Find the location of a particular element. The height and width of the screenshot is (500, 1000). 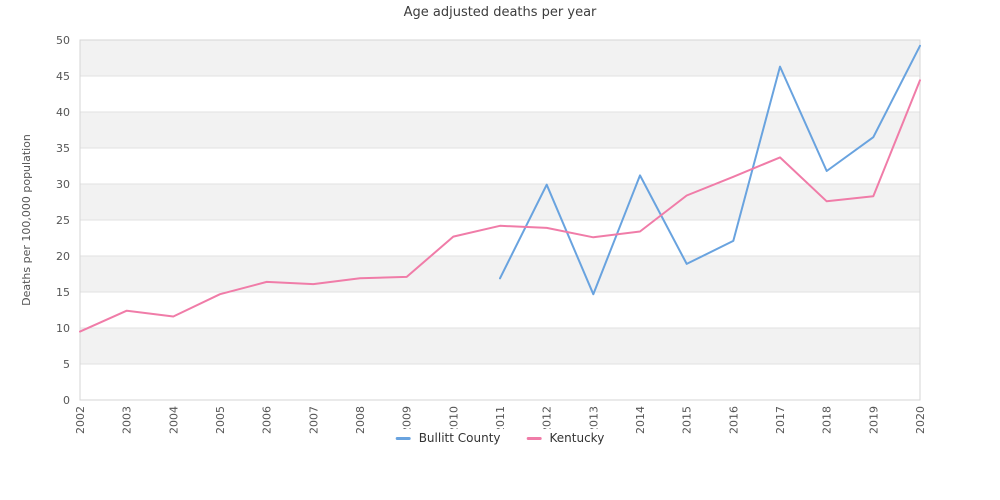

x-tick-label: 2005 is located at coordinates (220, 420).